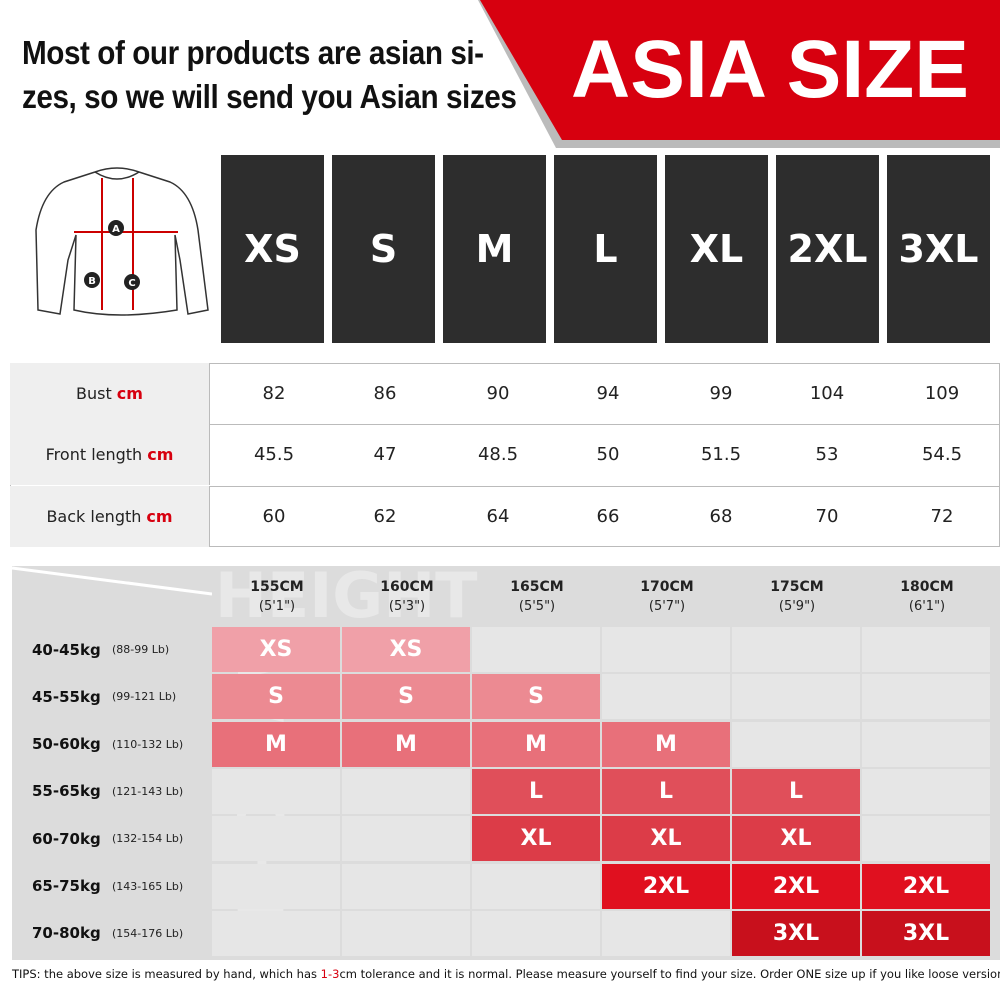 The height and width of the screenshot is (1000, 1000). What do you see at coordinates (407, 606) in the screenshot?
I see `height-ft: (5'3")` at bounding box center [407, 606].